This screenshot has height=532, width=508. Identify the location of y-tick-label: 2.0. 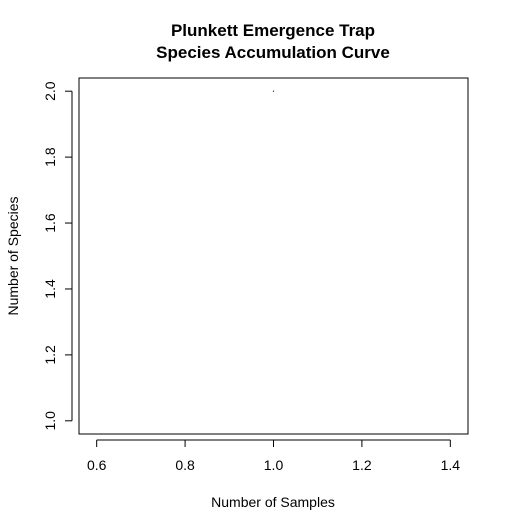
(50, 91).